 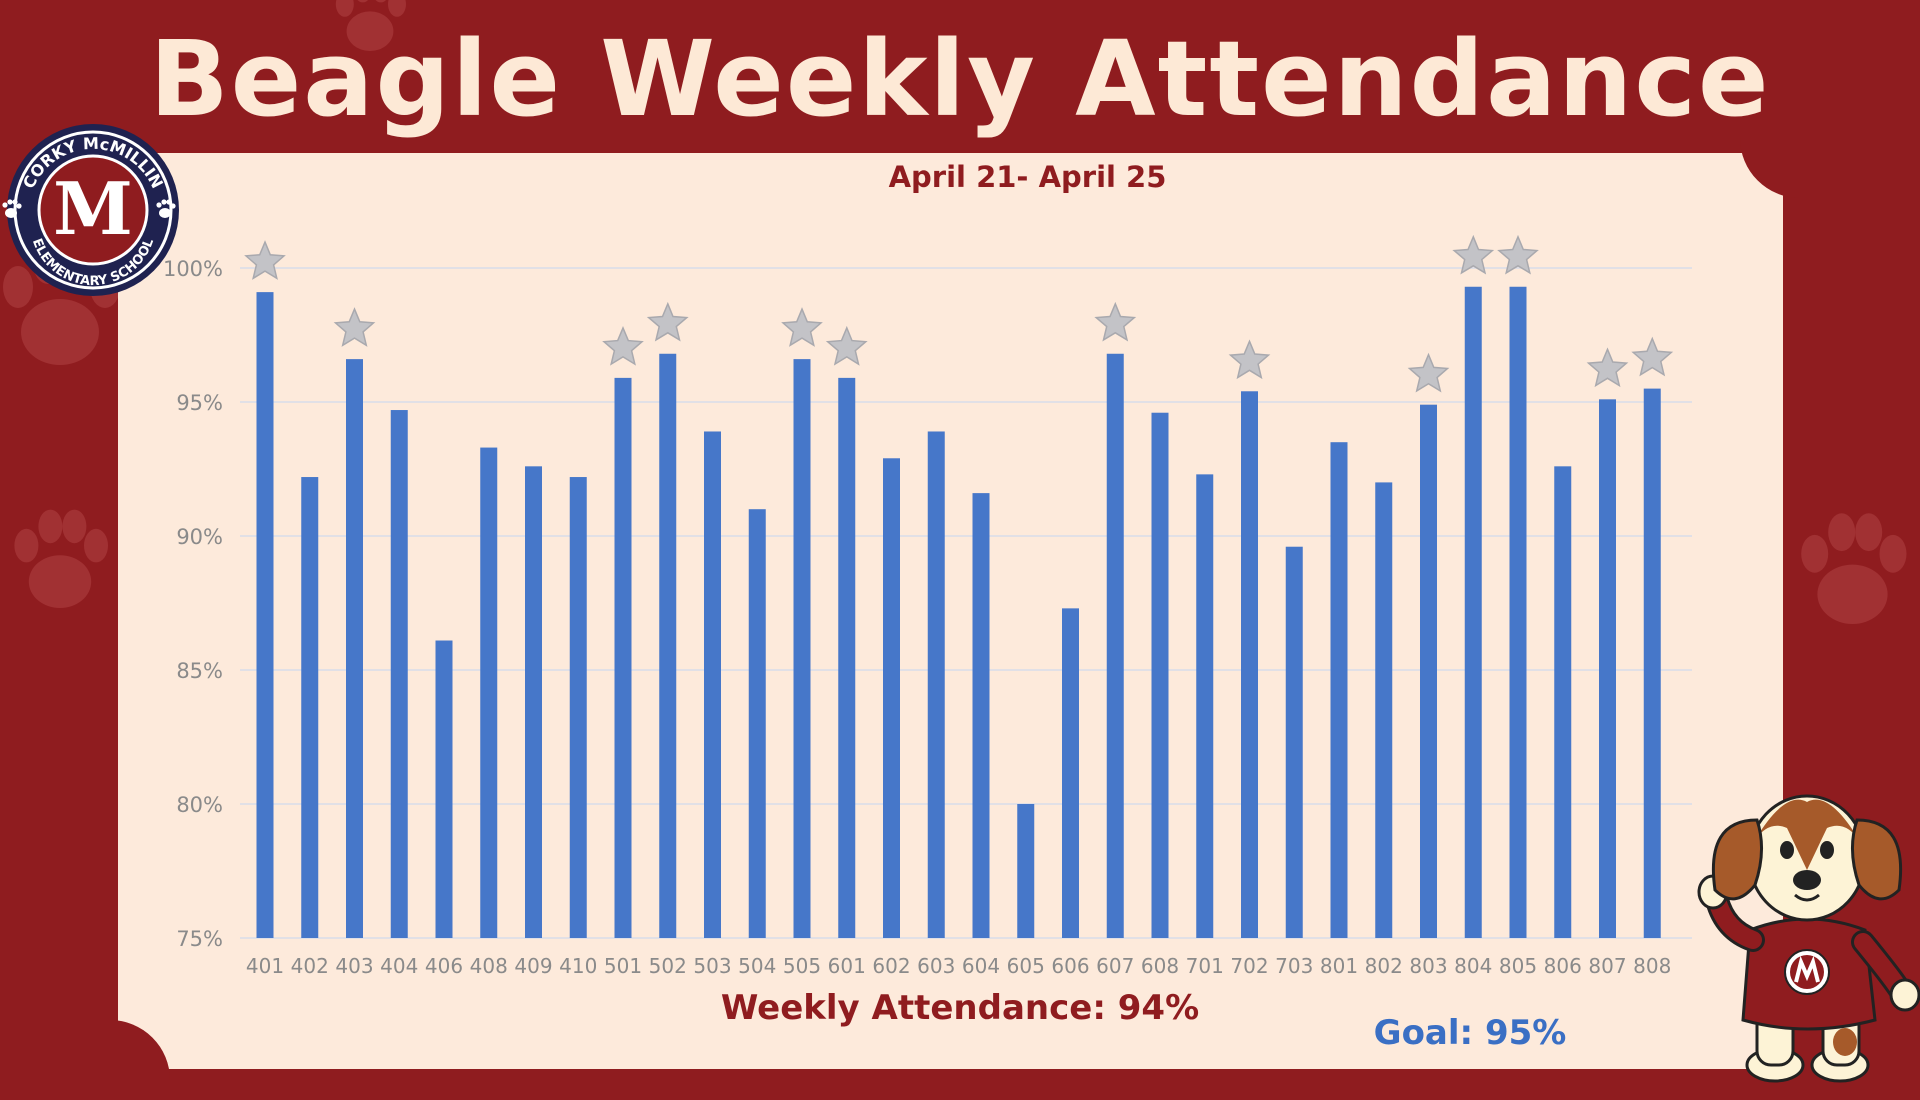 What do you see at coordinates (802, 966) in the screenshot?
I see `x-tick-label: 505` at bounding box center [802, 966].